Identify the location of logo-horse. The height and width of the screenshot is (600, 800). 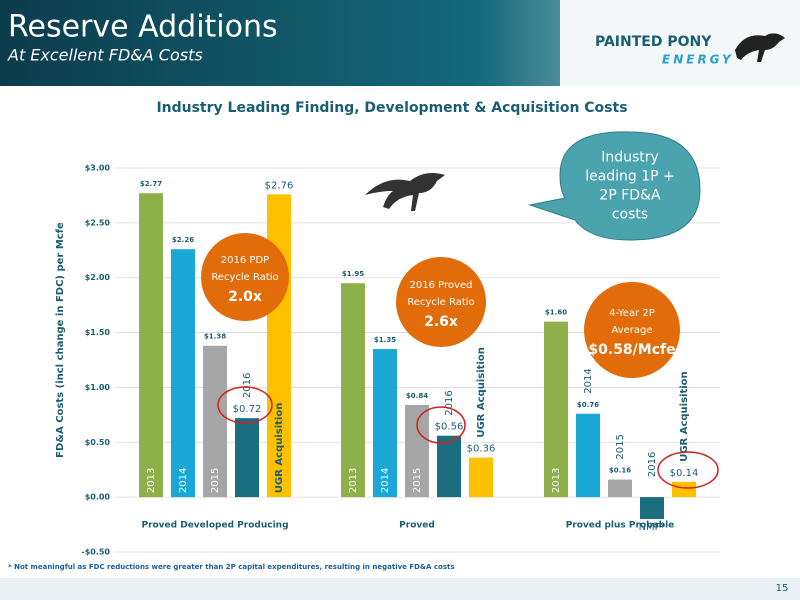
(760, 47).